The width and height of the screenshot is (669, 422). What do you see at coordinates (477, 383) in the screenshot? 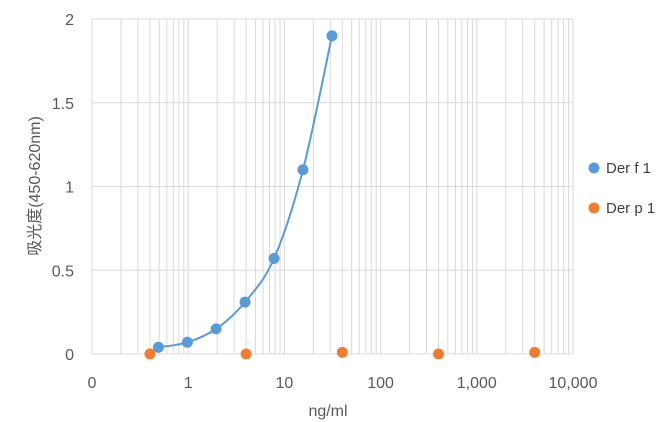
I see `x-tick-label: 1,000` at bounding box center [477, 383].